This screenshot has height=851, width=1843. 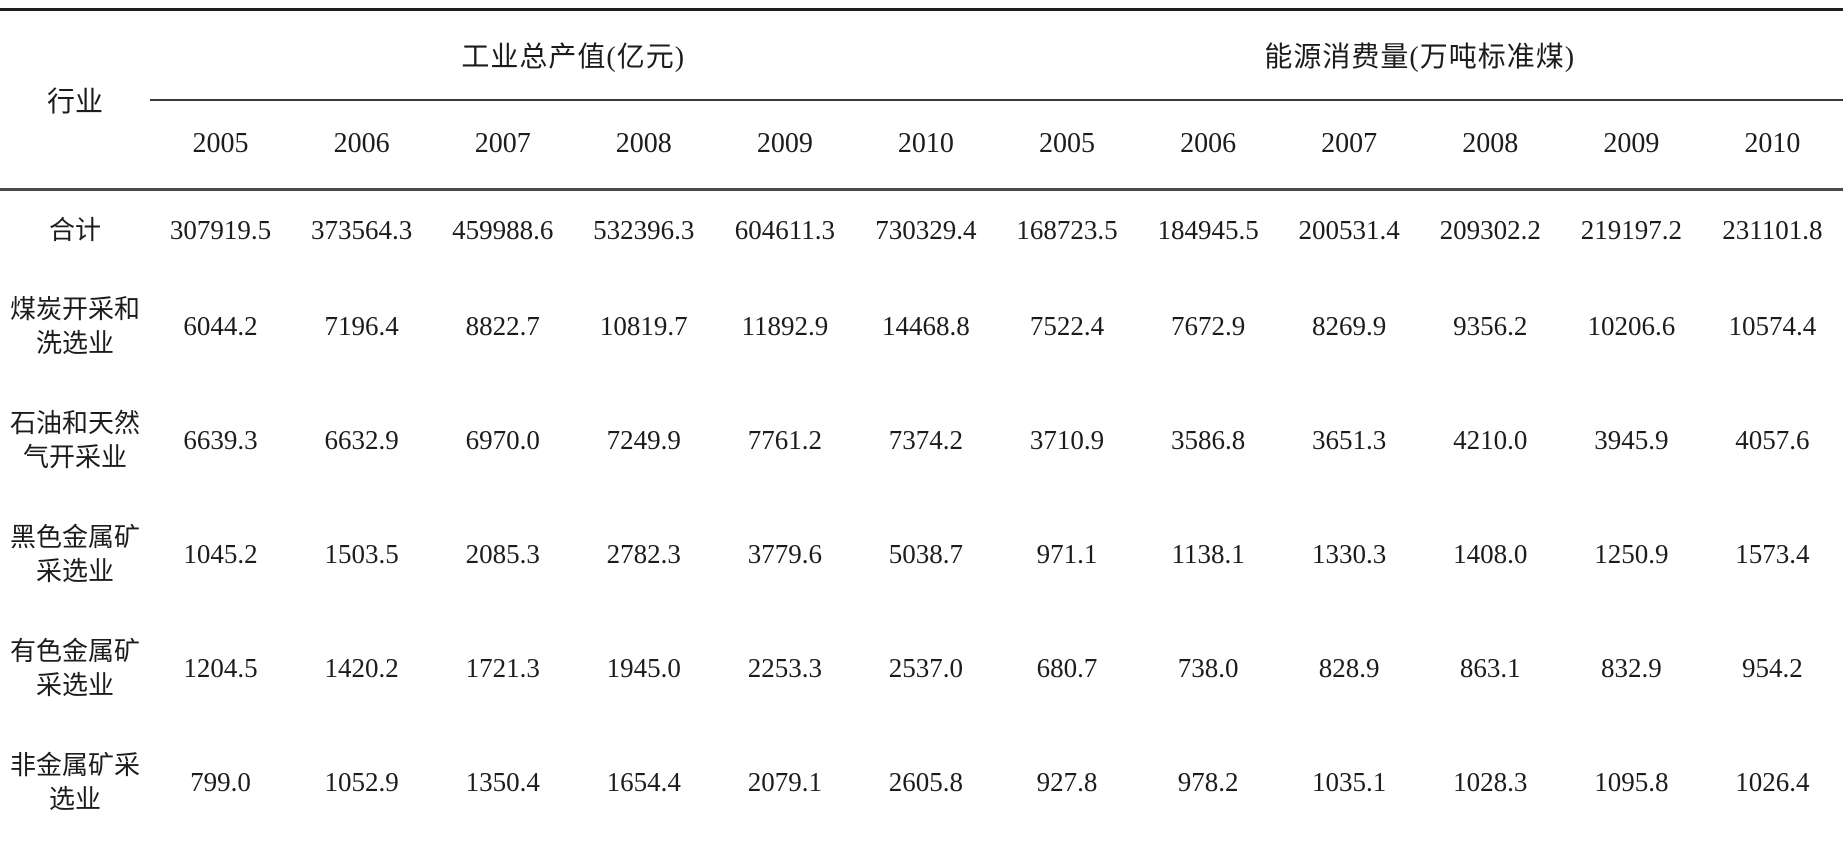 What do you see at coordinates (1490, 229) in the screenshot?
I see `table-cell: 209302.2` at bounding box center [1490, 229].